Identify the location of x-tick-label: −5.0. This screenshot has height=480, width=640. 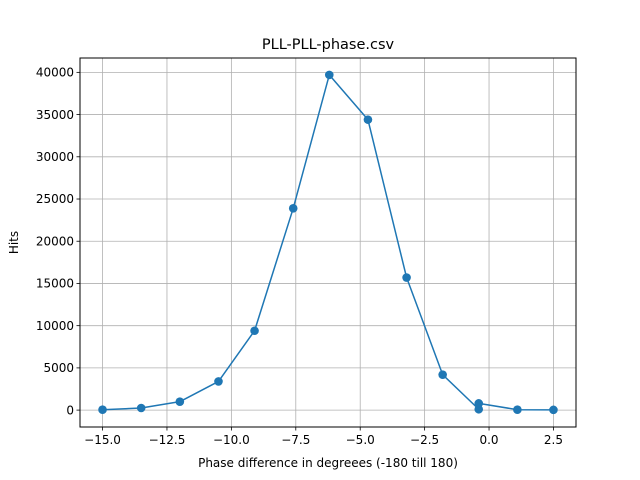
(360, 440).